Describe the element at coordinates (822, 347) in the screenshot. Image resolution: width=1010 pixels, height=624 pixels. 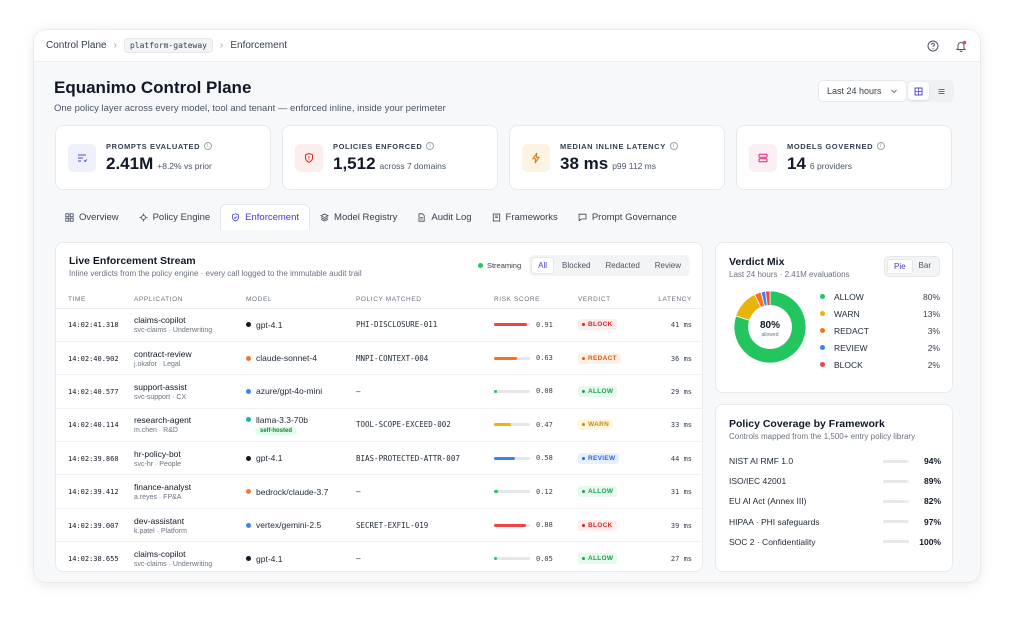
I see `legend-dot-icon` at that location.